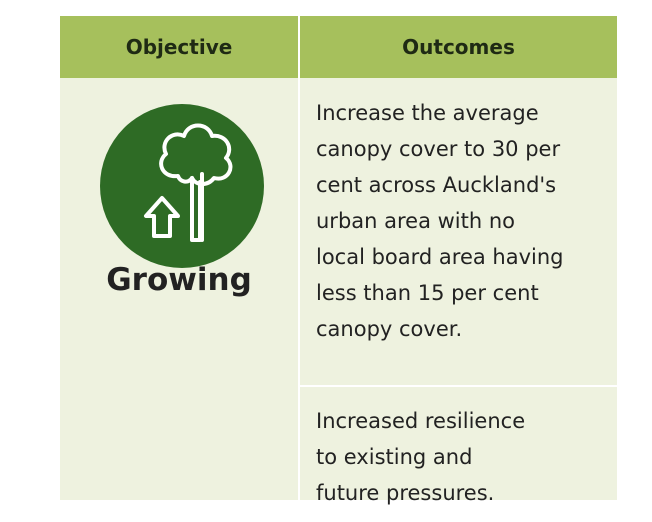  Describe the element at coordinates (182, 186) in the screenshot. I see `tree-icon` at that location.